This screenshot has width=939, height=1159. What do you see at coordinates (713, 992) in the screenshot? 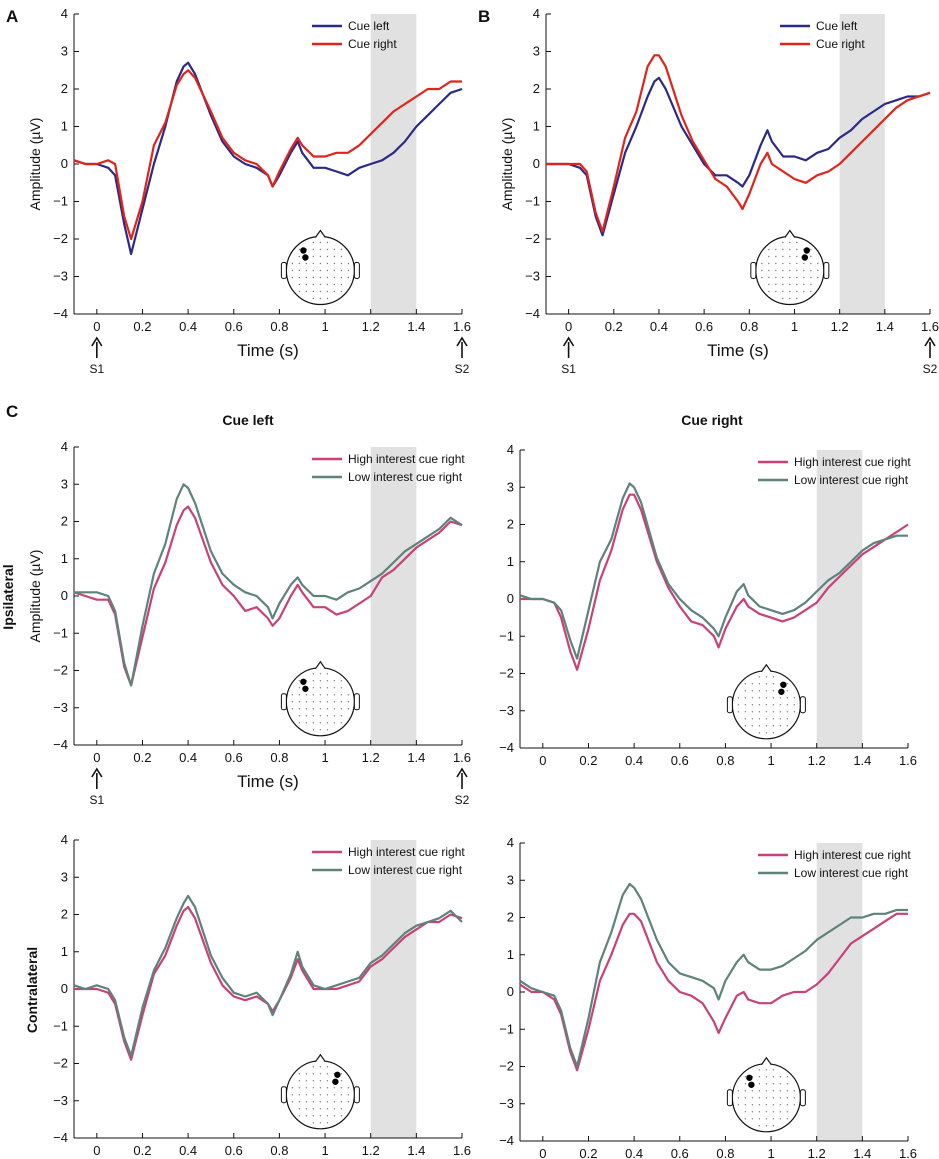
I see `series-line-a` at bounding box center [713, 992].